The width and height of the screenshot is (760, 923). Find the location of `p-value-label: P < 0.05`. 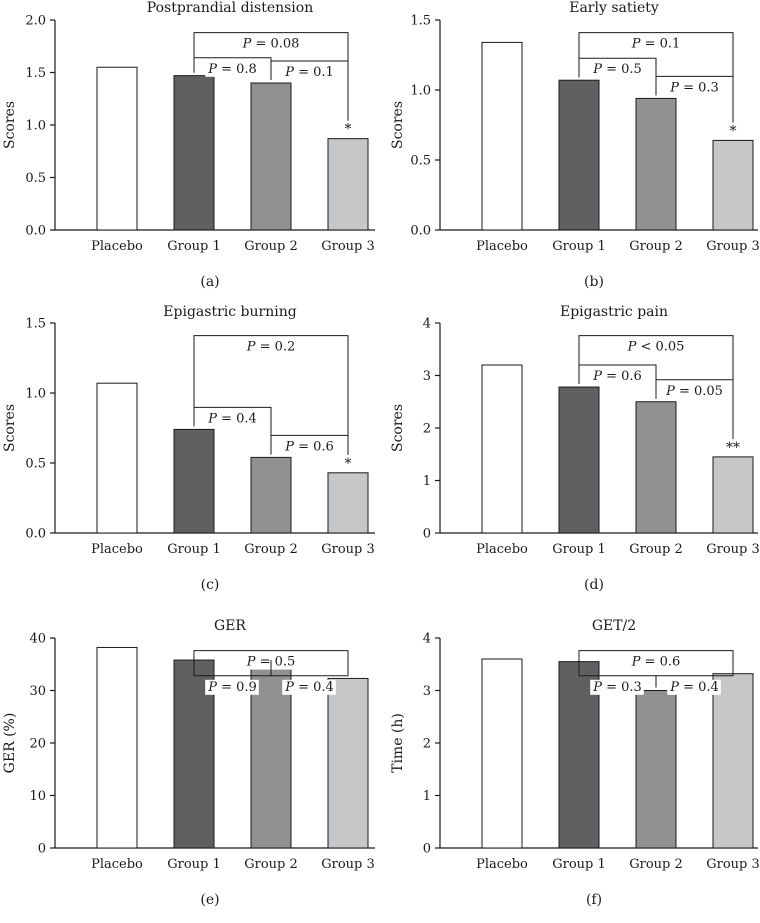

p-value-label: P < 0.05 is located at coordinates (656, 347).